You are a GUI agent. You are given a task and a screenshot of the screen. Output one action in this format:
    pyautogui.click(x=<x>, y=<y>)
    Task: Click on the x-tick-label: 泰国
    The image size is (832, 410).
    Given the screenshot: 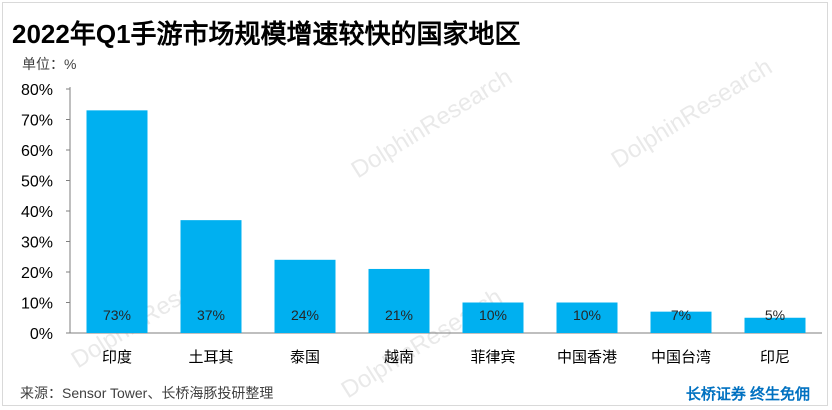 What is the action you would take?
    pyautogui.click(x=305, y=357)
    